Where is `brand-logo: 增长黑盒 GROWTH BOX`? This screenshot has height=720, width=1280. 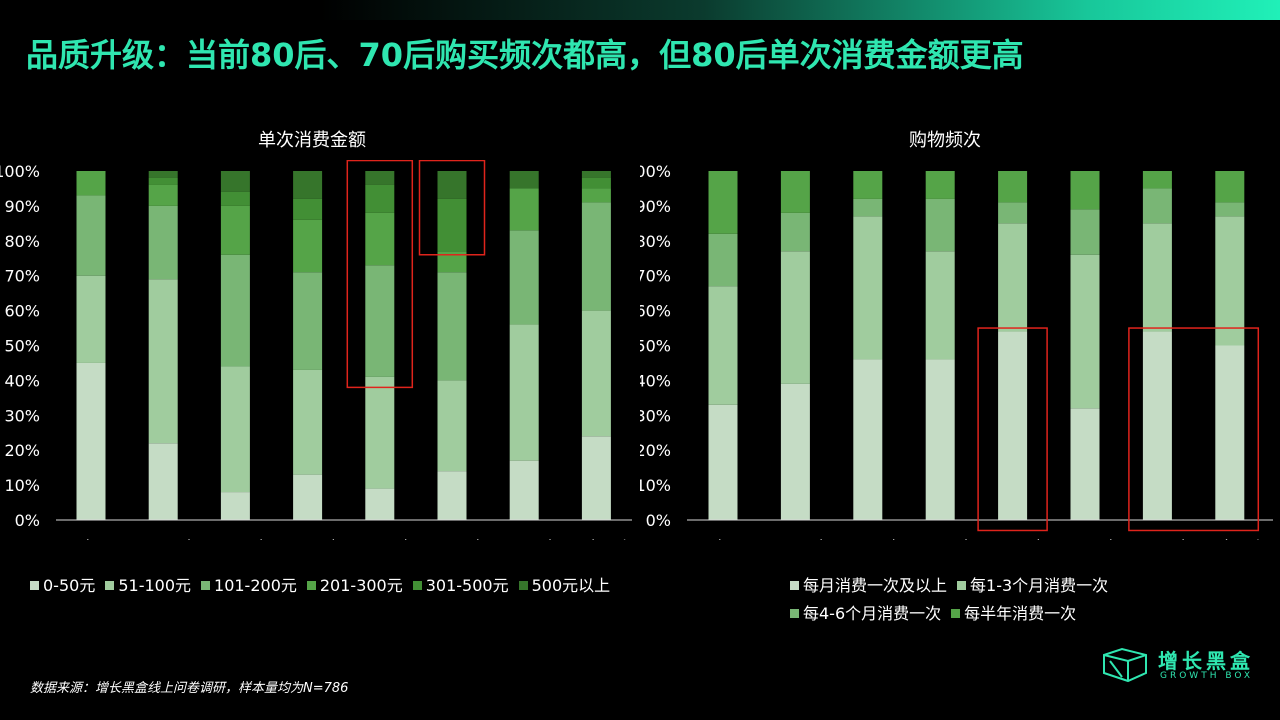
brand-logo: 增长黑盒 GROWTH BOX is located at coordinates (1180, 665).